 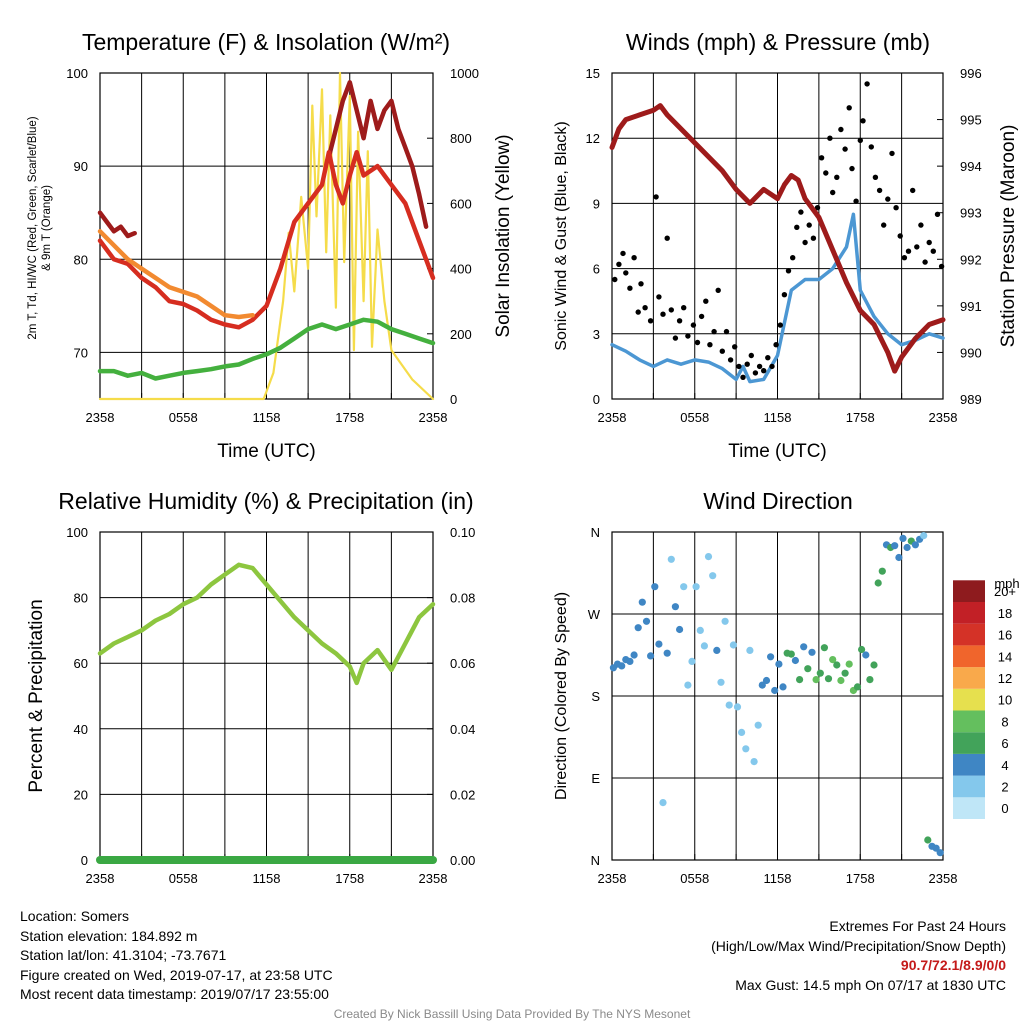 I want to click on speed-colorbar: 0 2 4 6 8 10 12 14 16 18 20+mph, so click(x=986, y=697).